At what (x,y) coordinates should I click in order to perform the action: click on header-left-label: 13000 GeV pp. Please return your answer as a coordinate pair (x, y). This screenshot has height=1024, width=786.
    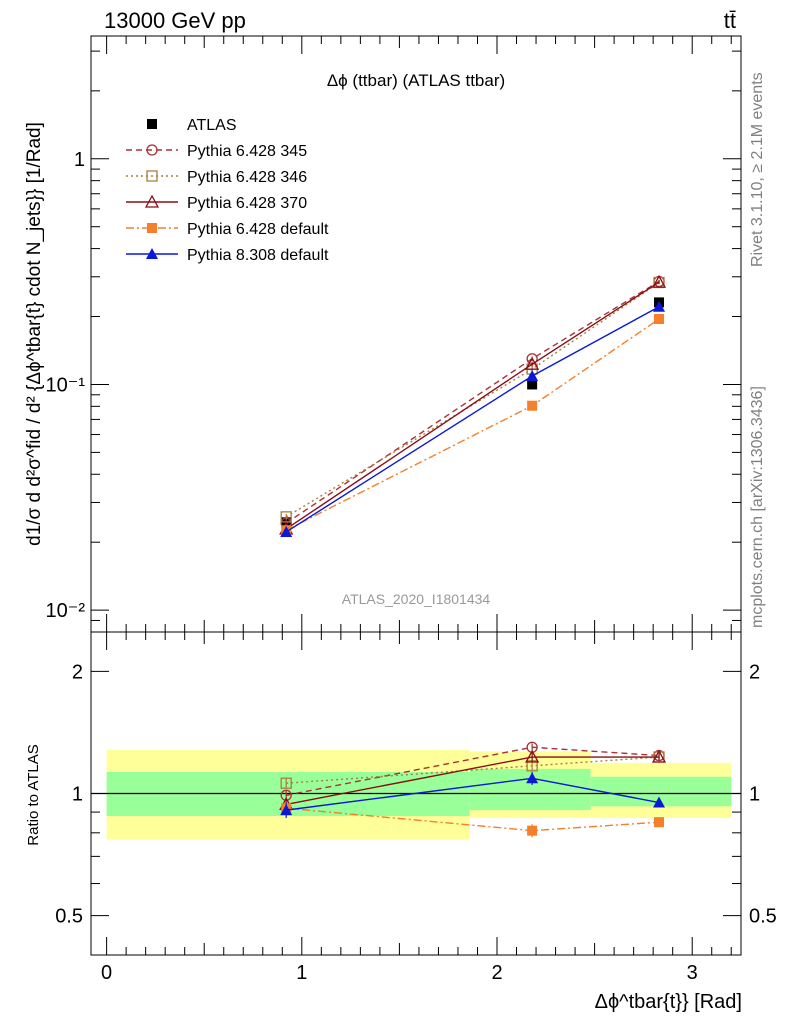
    Looking at the image, I should click on (175, 20).